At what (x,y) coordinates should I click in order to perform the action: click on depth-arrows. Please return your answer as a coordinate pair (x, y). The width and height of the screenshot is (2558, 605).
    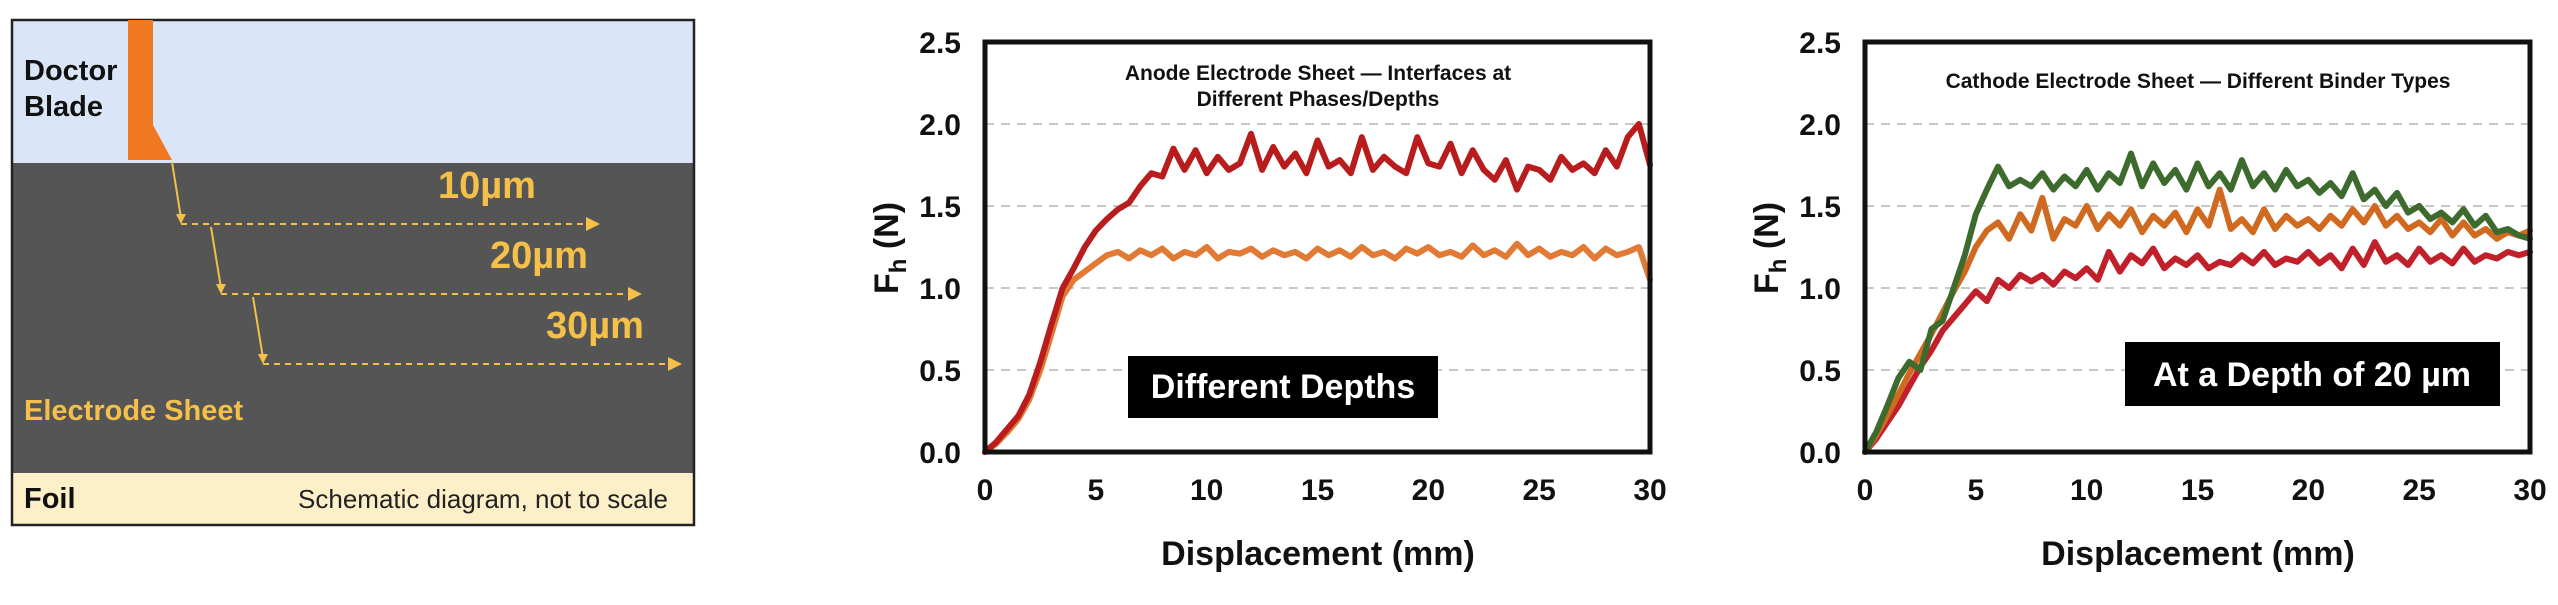
    Looking at the image, I should click on (426, 266).